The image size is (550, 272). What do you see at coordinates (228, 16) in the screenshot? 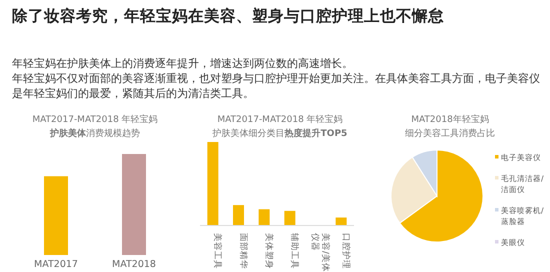
I see `text: 除了妆容考究，年轻宝妈在美容、塑身与口腔护理上也不懈怠` at bounding box center [228, 16].